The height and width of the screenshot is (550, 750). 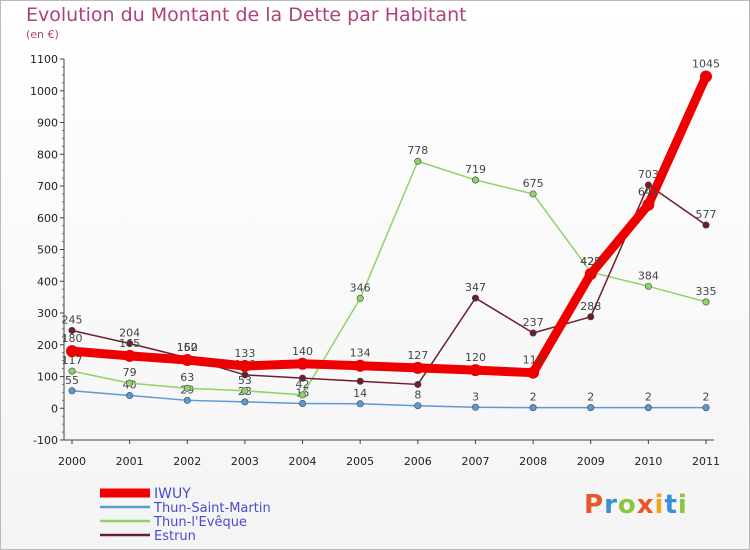 I want to click on data-label: 165, so click(x=129, y=343).